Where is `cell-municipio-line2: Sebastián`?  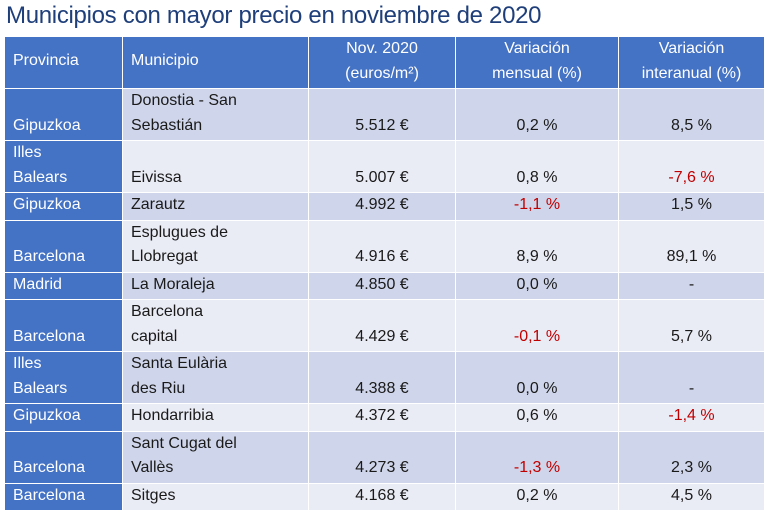 cell-municipio-line2: Sebastián is located at coordinates (167, 125).